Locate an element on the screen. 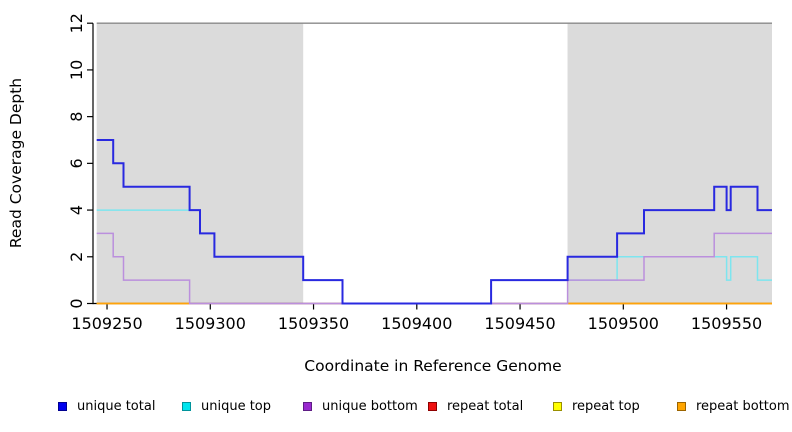 Image resolution: width=792 pixels, height=432 pixels. x-tick-label: 1509350 is located at coordinates (313, 323).